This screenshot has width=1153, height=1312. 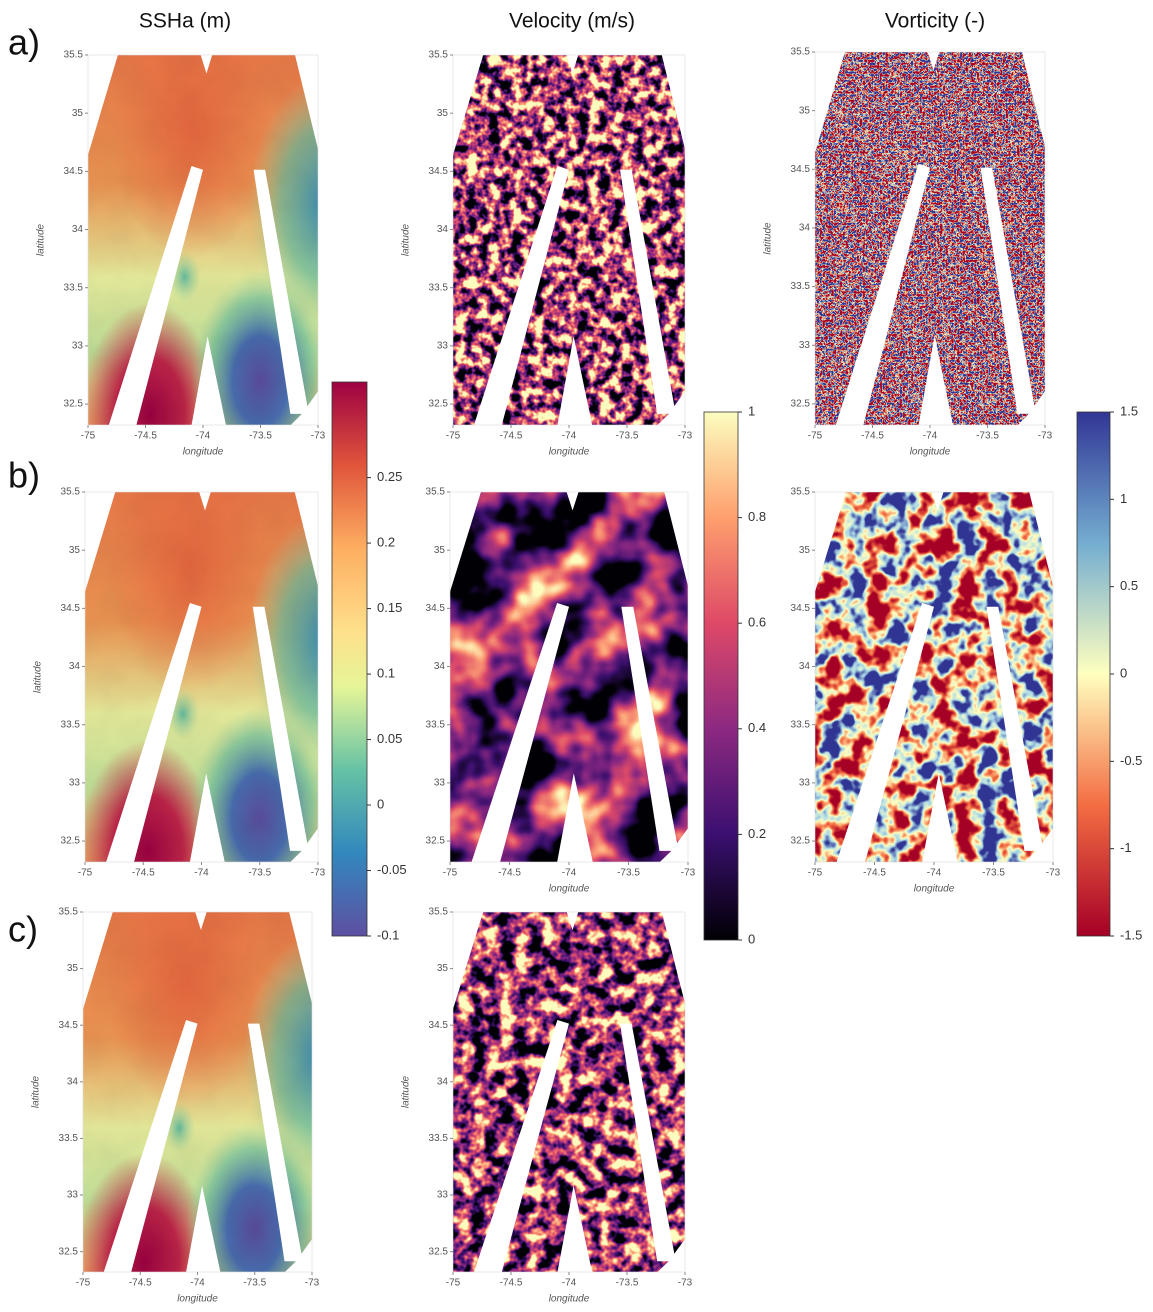 What do you see at coordinates (805, 228) in the screenshot?
I see `y-tick-label: 34` at bounding box center [805, 228].